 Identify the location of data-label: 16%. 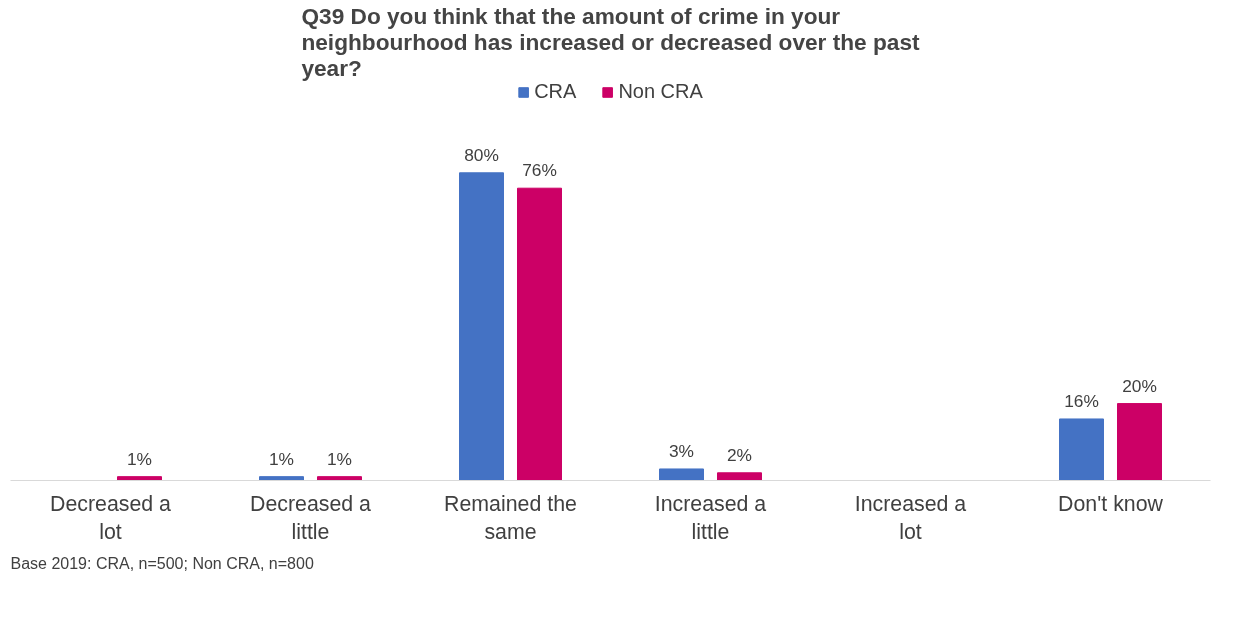
(1081, 400).